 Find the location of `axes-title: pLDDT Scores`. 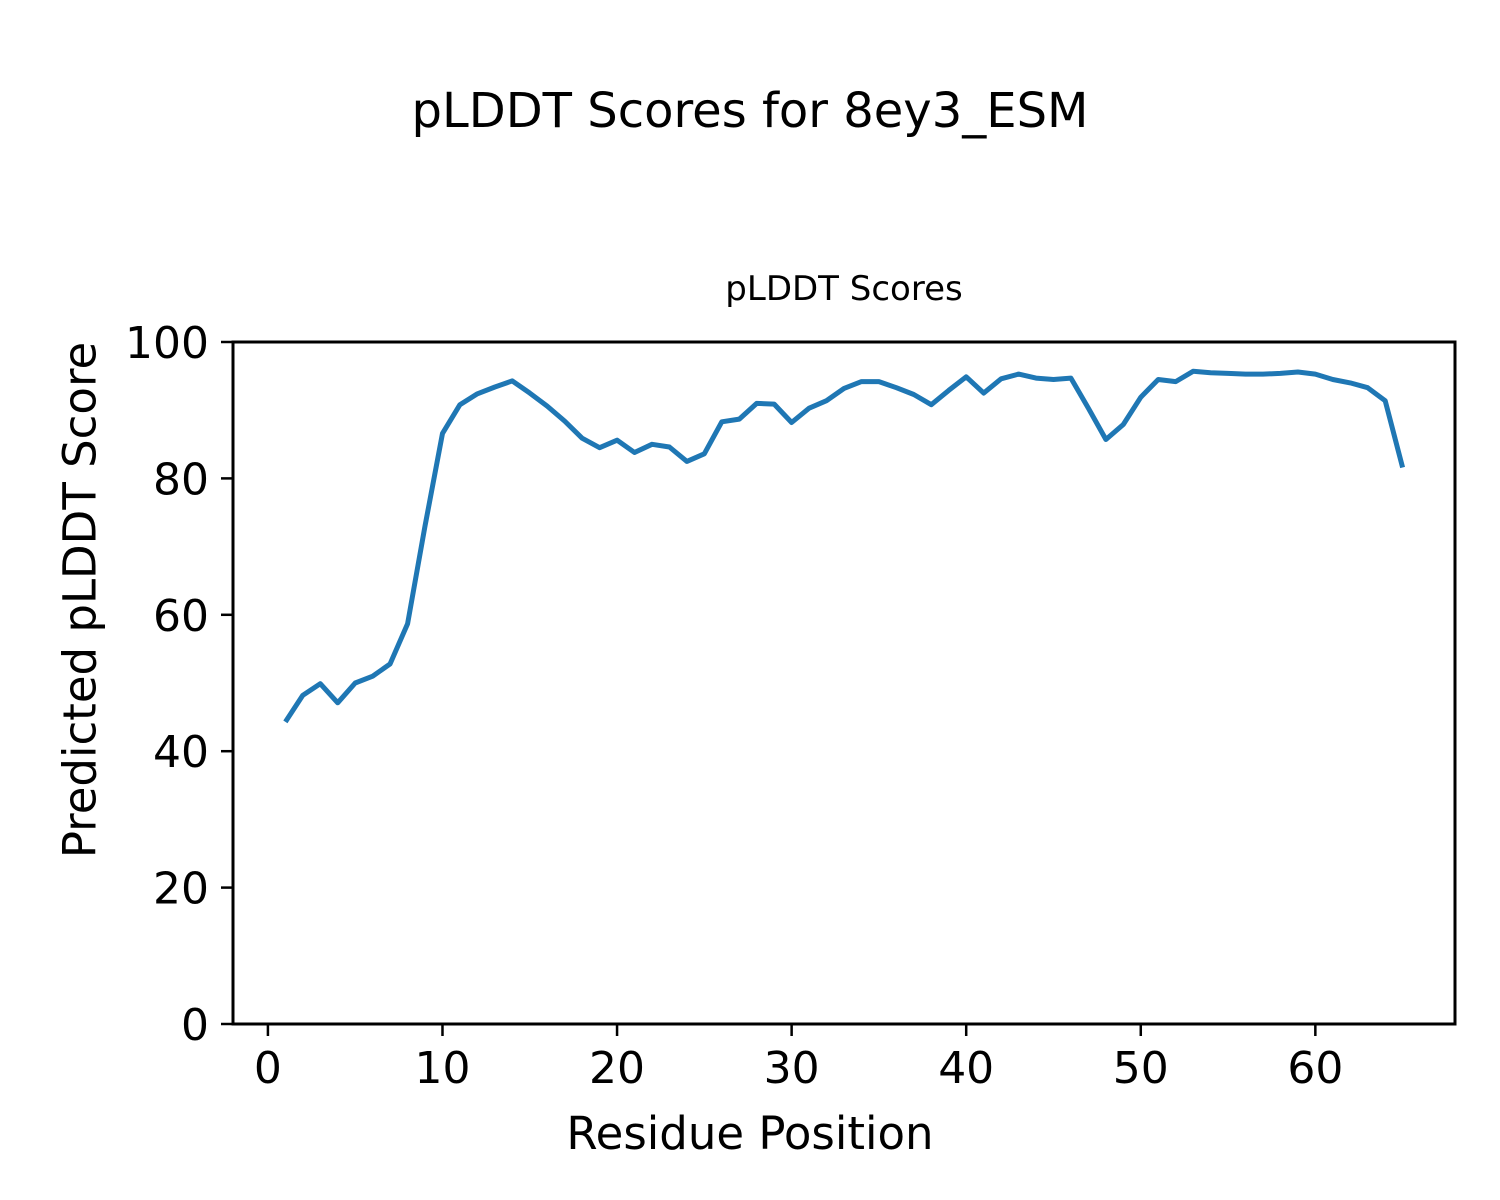

axes-title: pLDDT Scores is located at coordinates (844, 289).